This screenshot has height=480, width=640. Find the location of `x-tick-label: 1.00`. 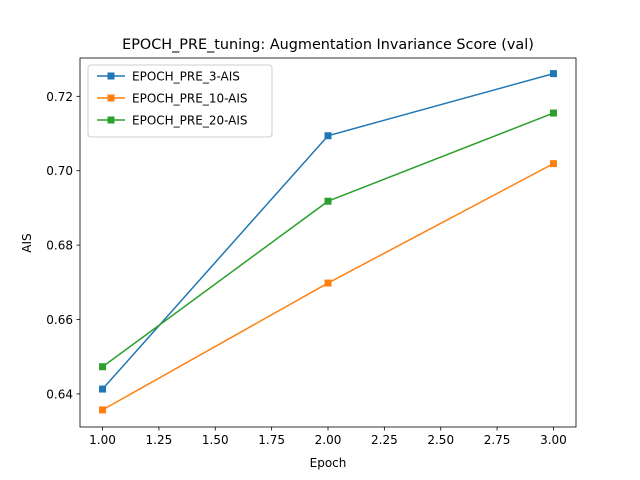

x-tick-label: 1.00 is located at coordinates (102, 440).